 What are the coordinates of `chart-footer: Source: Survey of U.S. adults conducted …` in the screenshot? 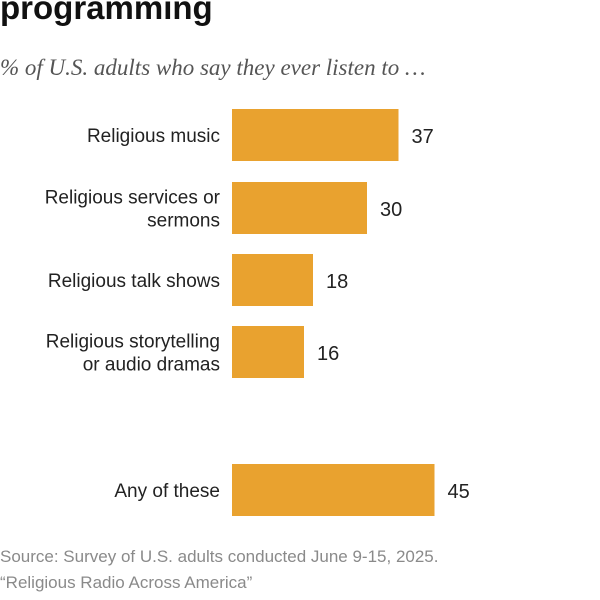 It's located at (219, 570).